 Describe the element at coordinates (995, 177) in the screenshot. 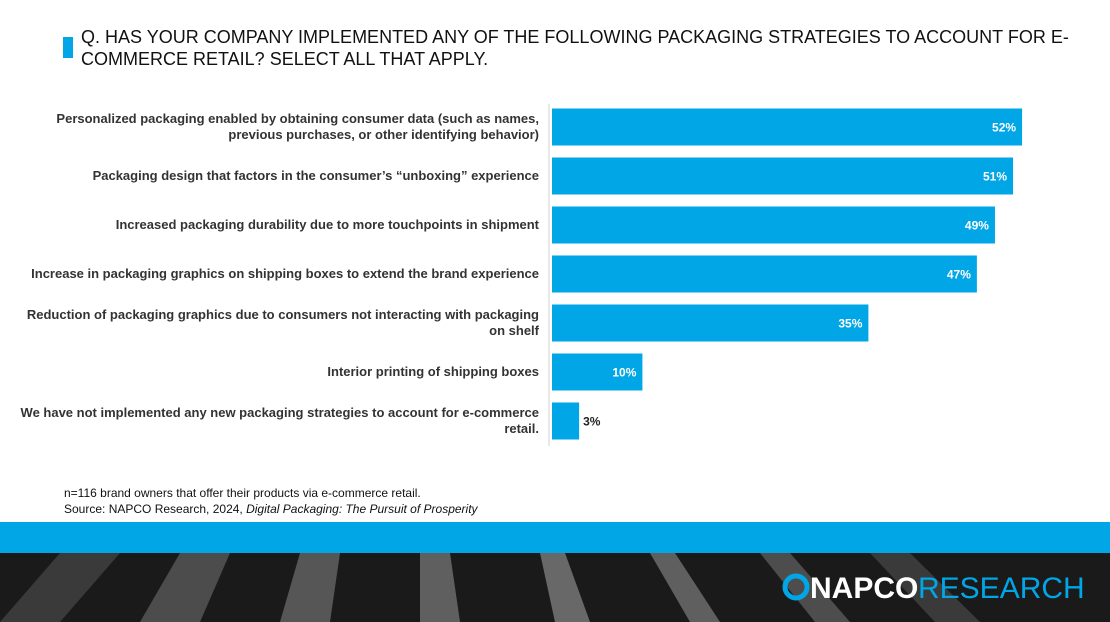

I see `value-label: 51%` at that location.